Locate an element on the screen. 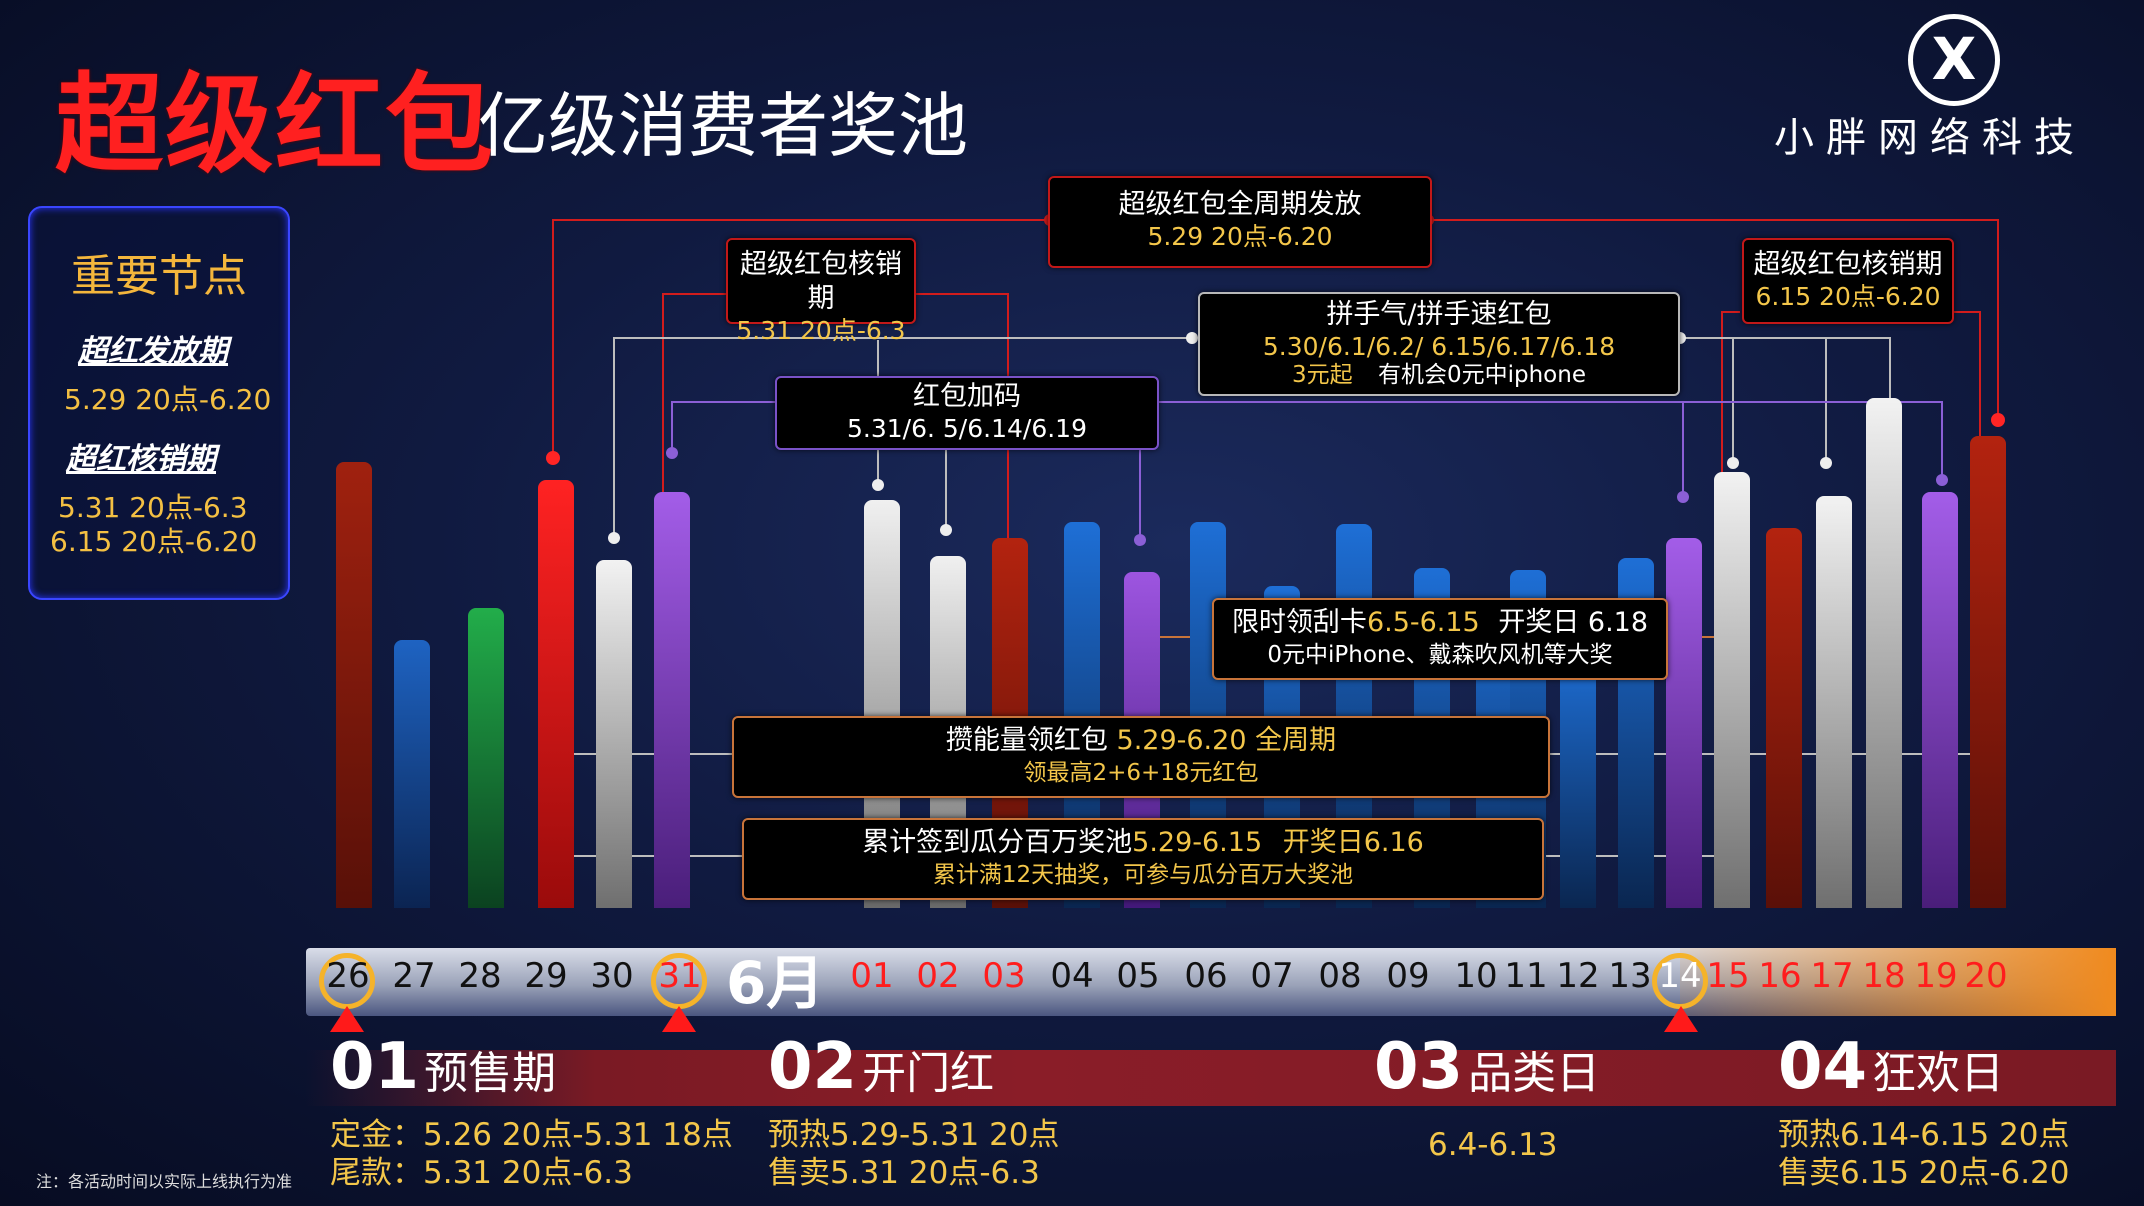 The width and height of the screenshot is (2144, 1206). brand-logo-icon: X is located at coordinates (1954, 60).